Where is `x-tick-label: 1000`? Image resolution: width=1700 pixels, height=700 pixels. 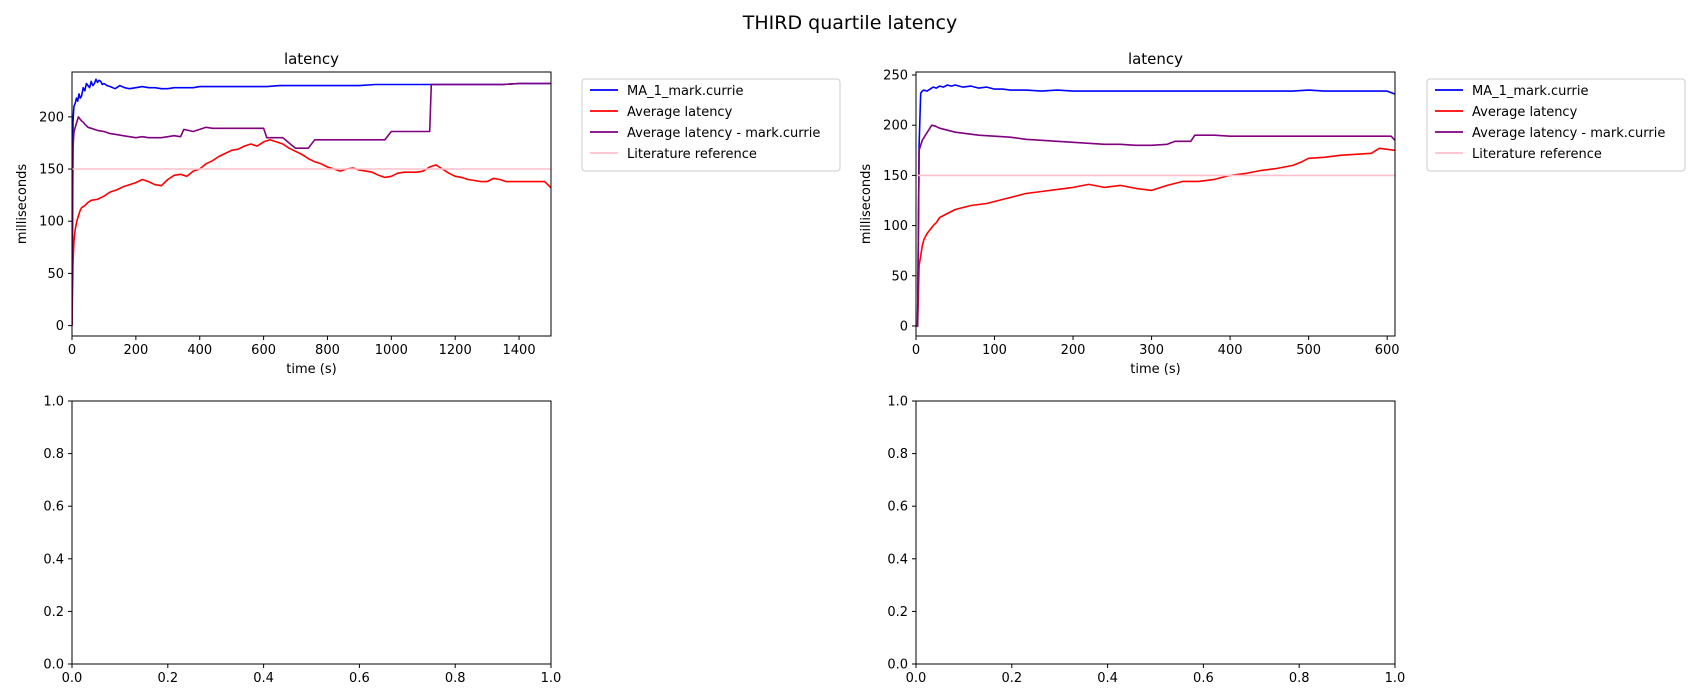 x-tick-label: 1000 is located at coordinates (391, 350).